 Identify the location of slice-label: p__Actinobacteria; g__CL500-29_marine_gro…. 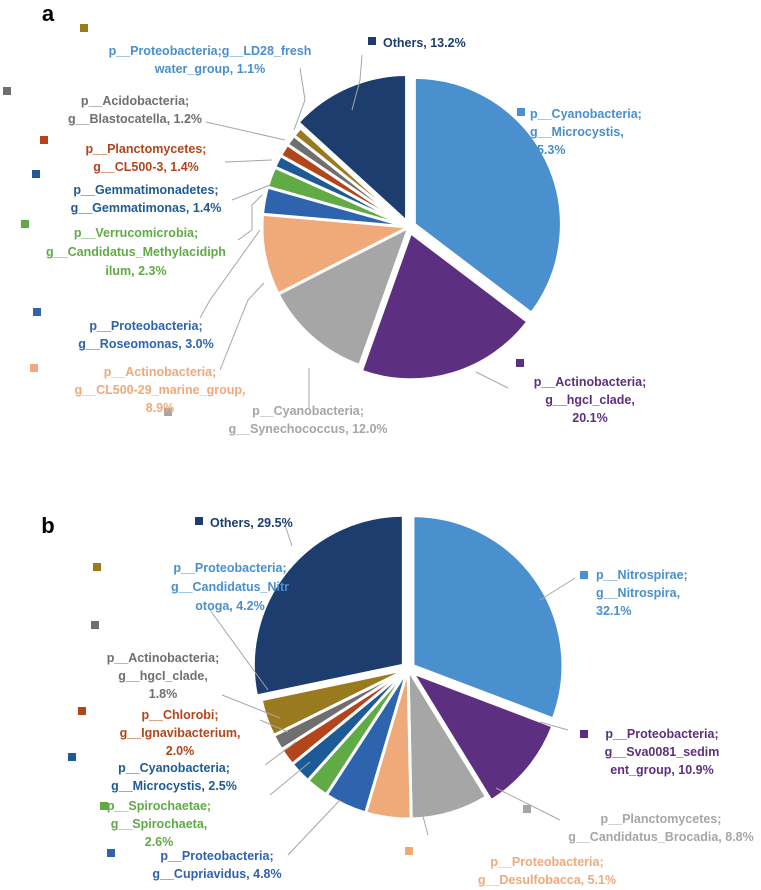
(160, 390).